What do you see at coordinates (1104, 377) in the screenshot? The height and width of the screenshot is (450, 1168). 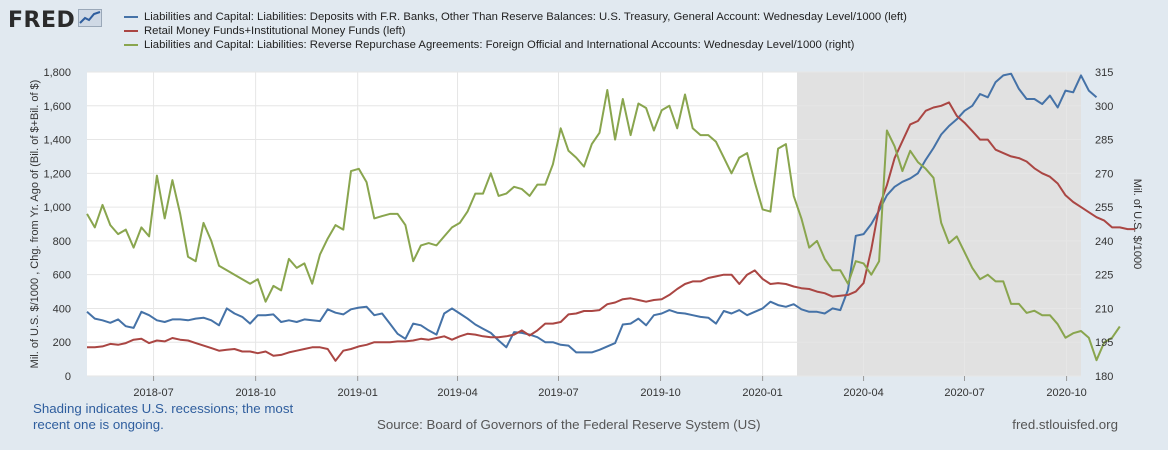 I see `y-tick-label-right: 180` at bounding box center [1104, 377].